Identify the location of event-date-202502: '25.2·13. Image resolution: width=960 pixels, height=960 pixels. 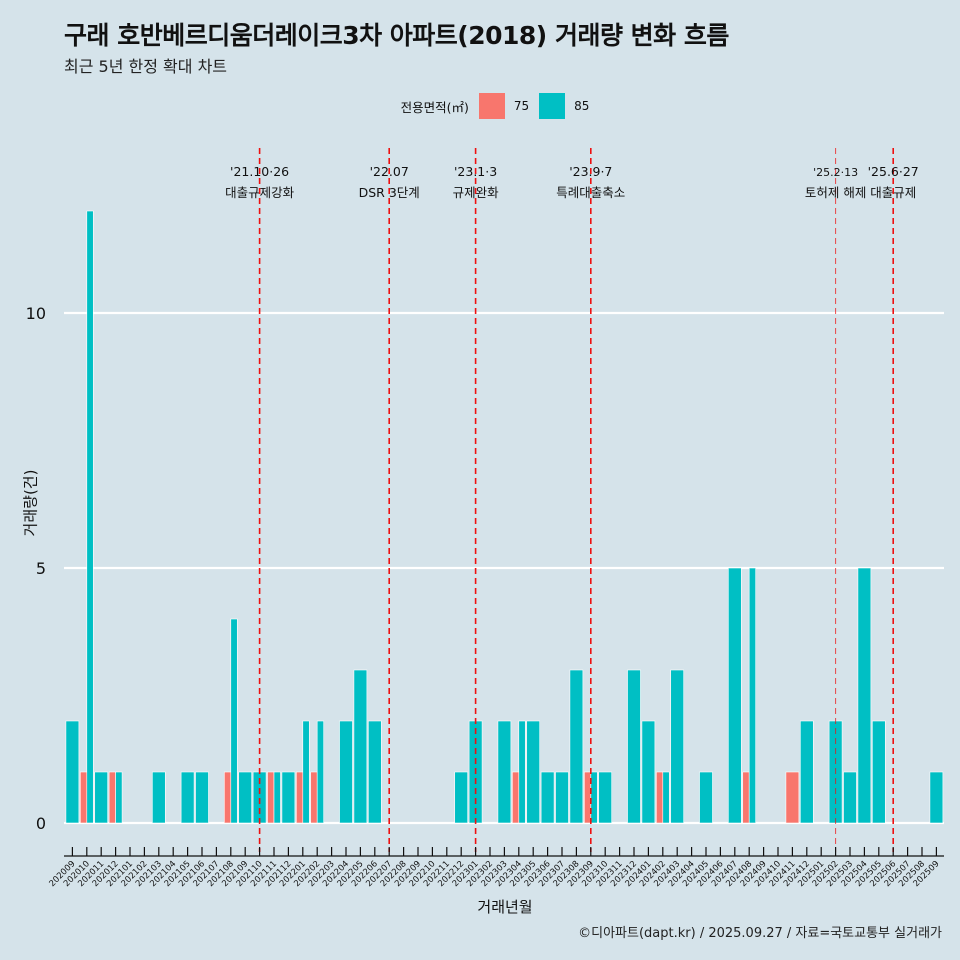
(835, 172).